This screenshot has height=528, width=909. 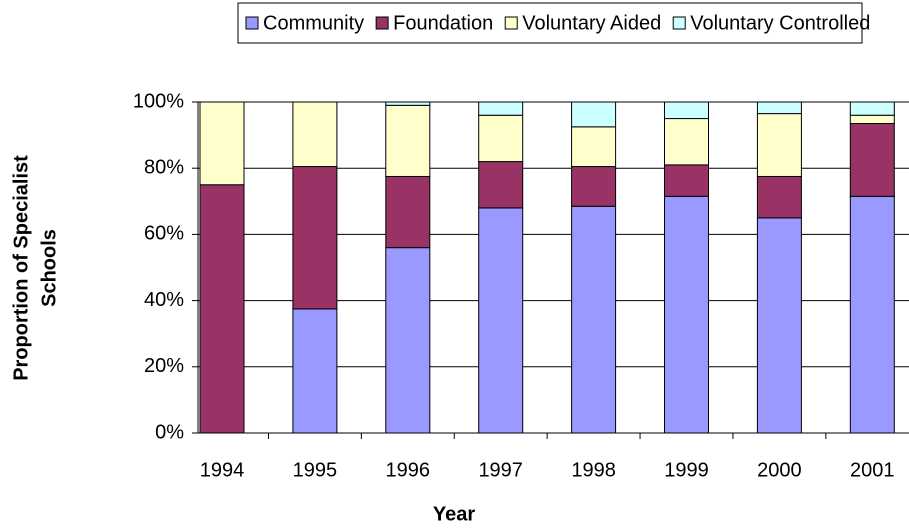 I want to click on y-axis-label: Schools, so click(x=49, y=268).